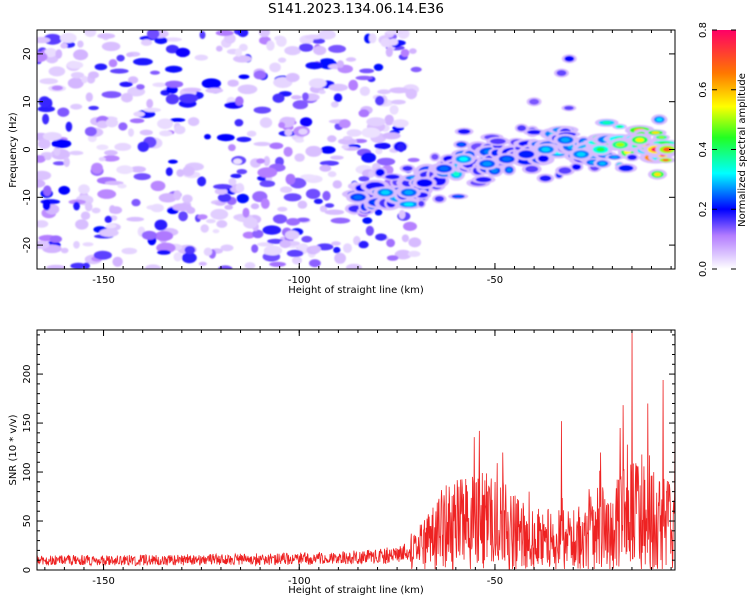  I want to click on heatmap-x-tick-label: -150, so click(103, 280).